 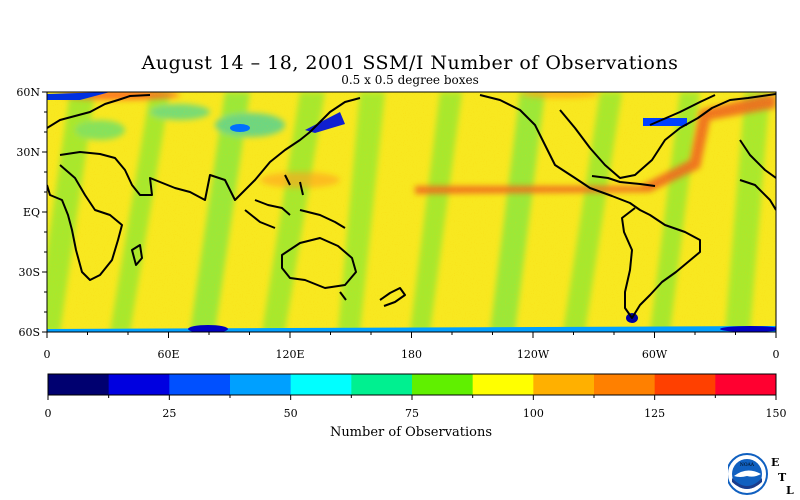 What do you see at coordinates (533, 413) in the screenshot?
I see `colorbar-tick-label: 100` at bounding box center [533, 413].